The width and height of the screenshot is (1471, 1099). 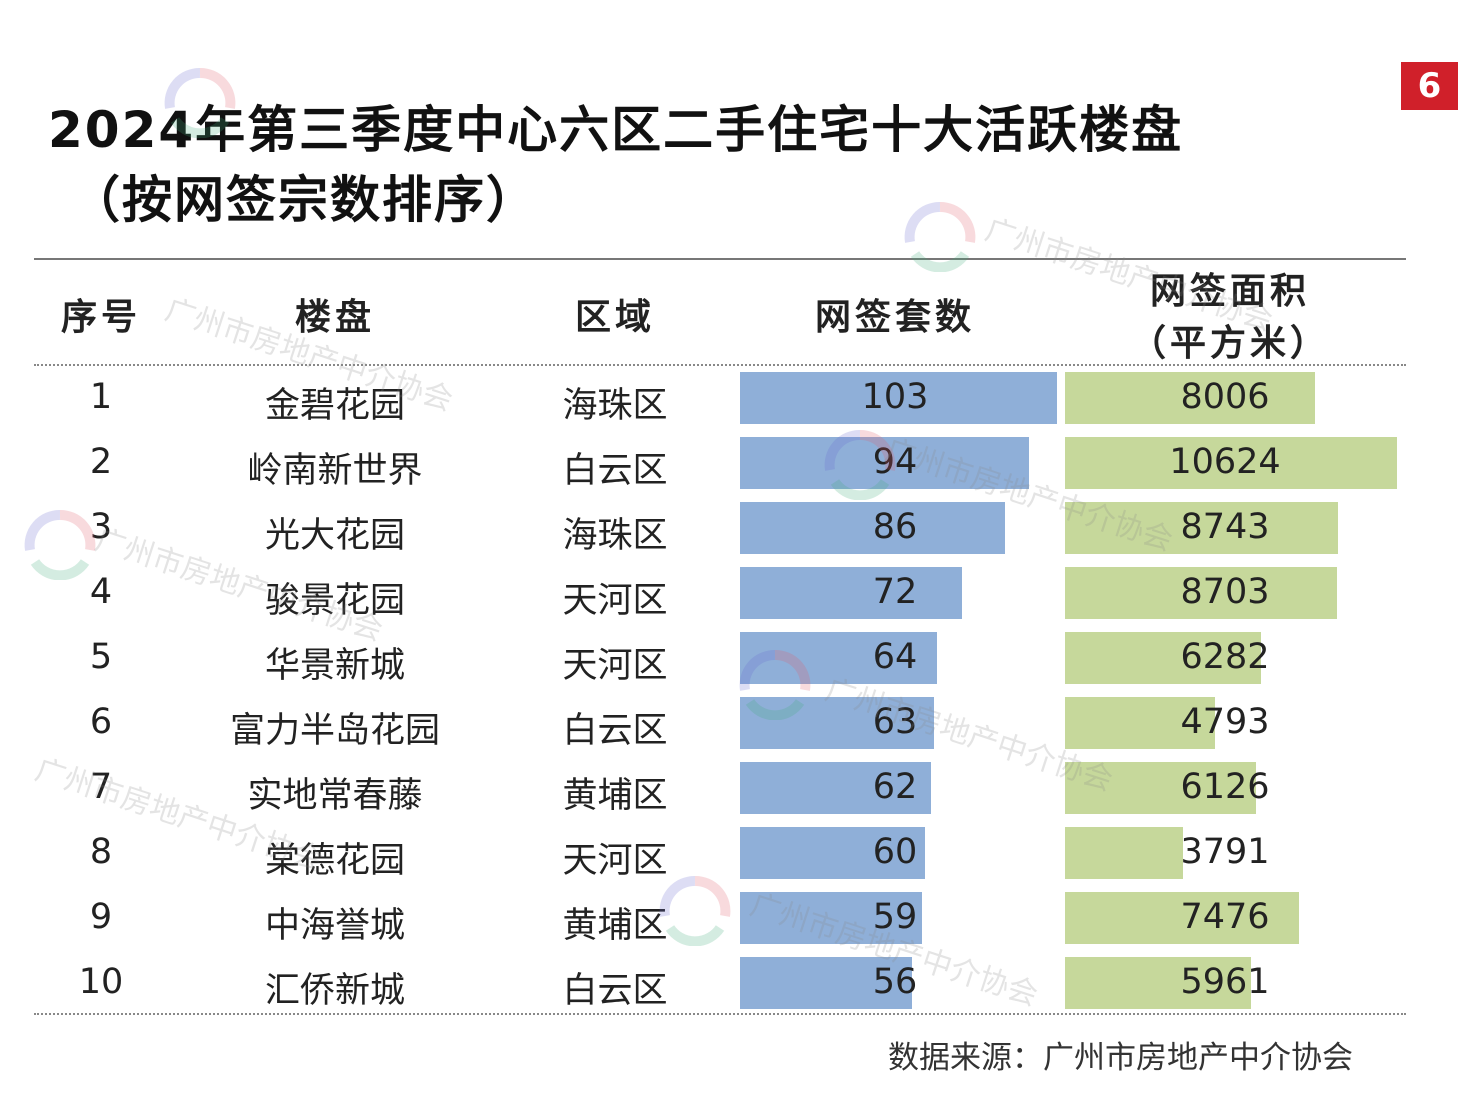 I want to click on bar-count-label: 72, so click(x=895, y=592).